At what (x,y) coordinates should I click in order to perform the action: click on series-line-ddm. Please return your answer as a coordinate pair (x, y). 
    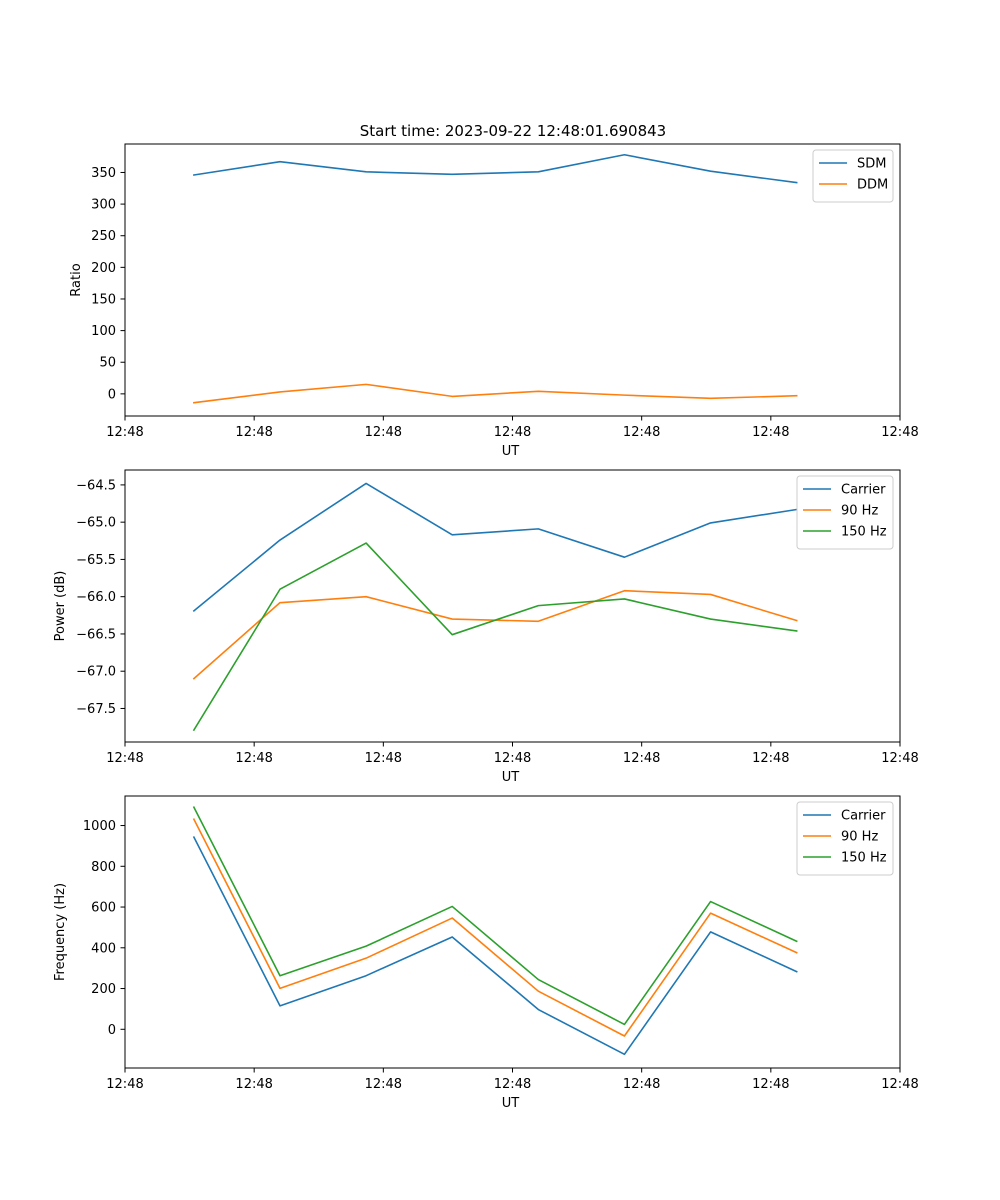
    Looking at the image, I should click on (495, 393).